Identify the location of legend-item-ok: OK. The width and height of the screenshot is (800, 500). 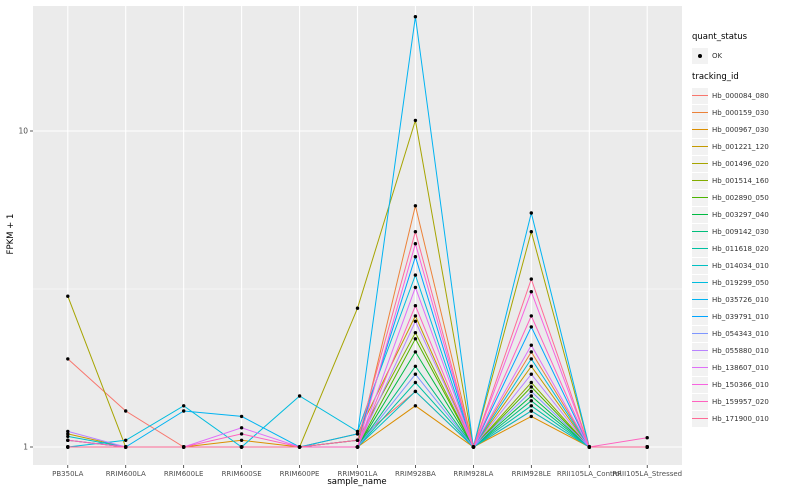
(745, 55).